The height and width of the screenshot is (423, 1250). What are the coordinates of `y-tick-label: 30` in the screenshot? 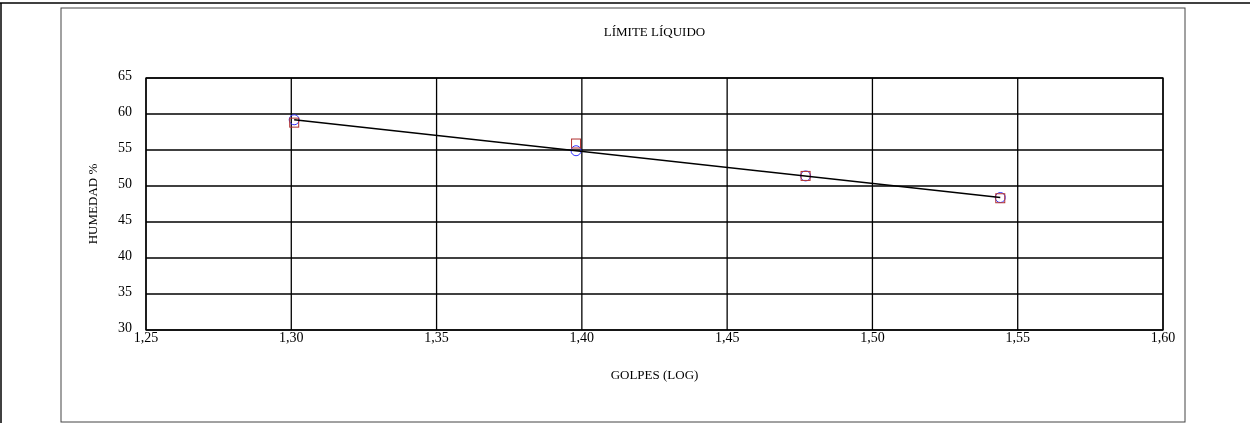 It's located at (125, 327).